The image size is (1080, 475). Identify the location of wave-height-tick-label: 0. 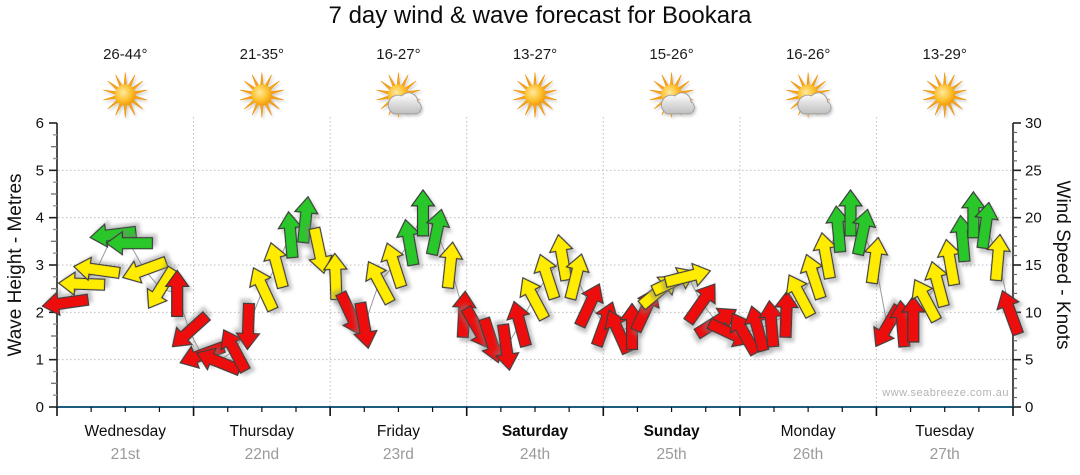
(40, 407).